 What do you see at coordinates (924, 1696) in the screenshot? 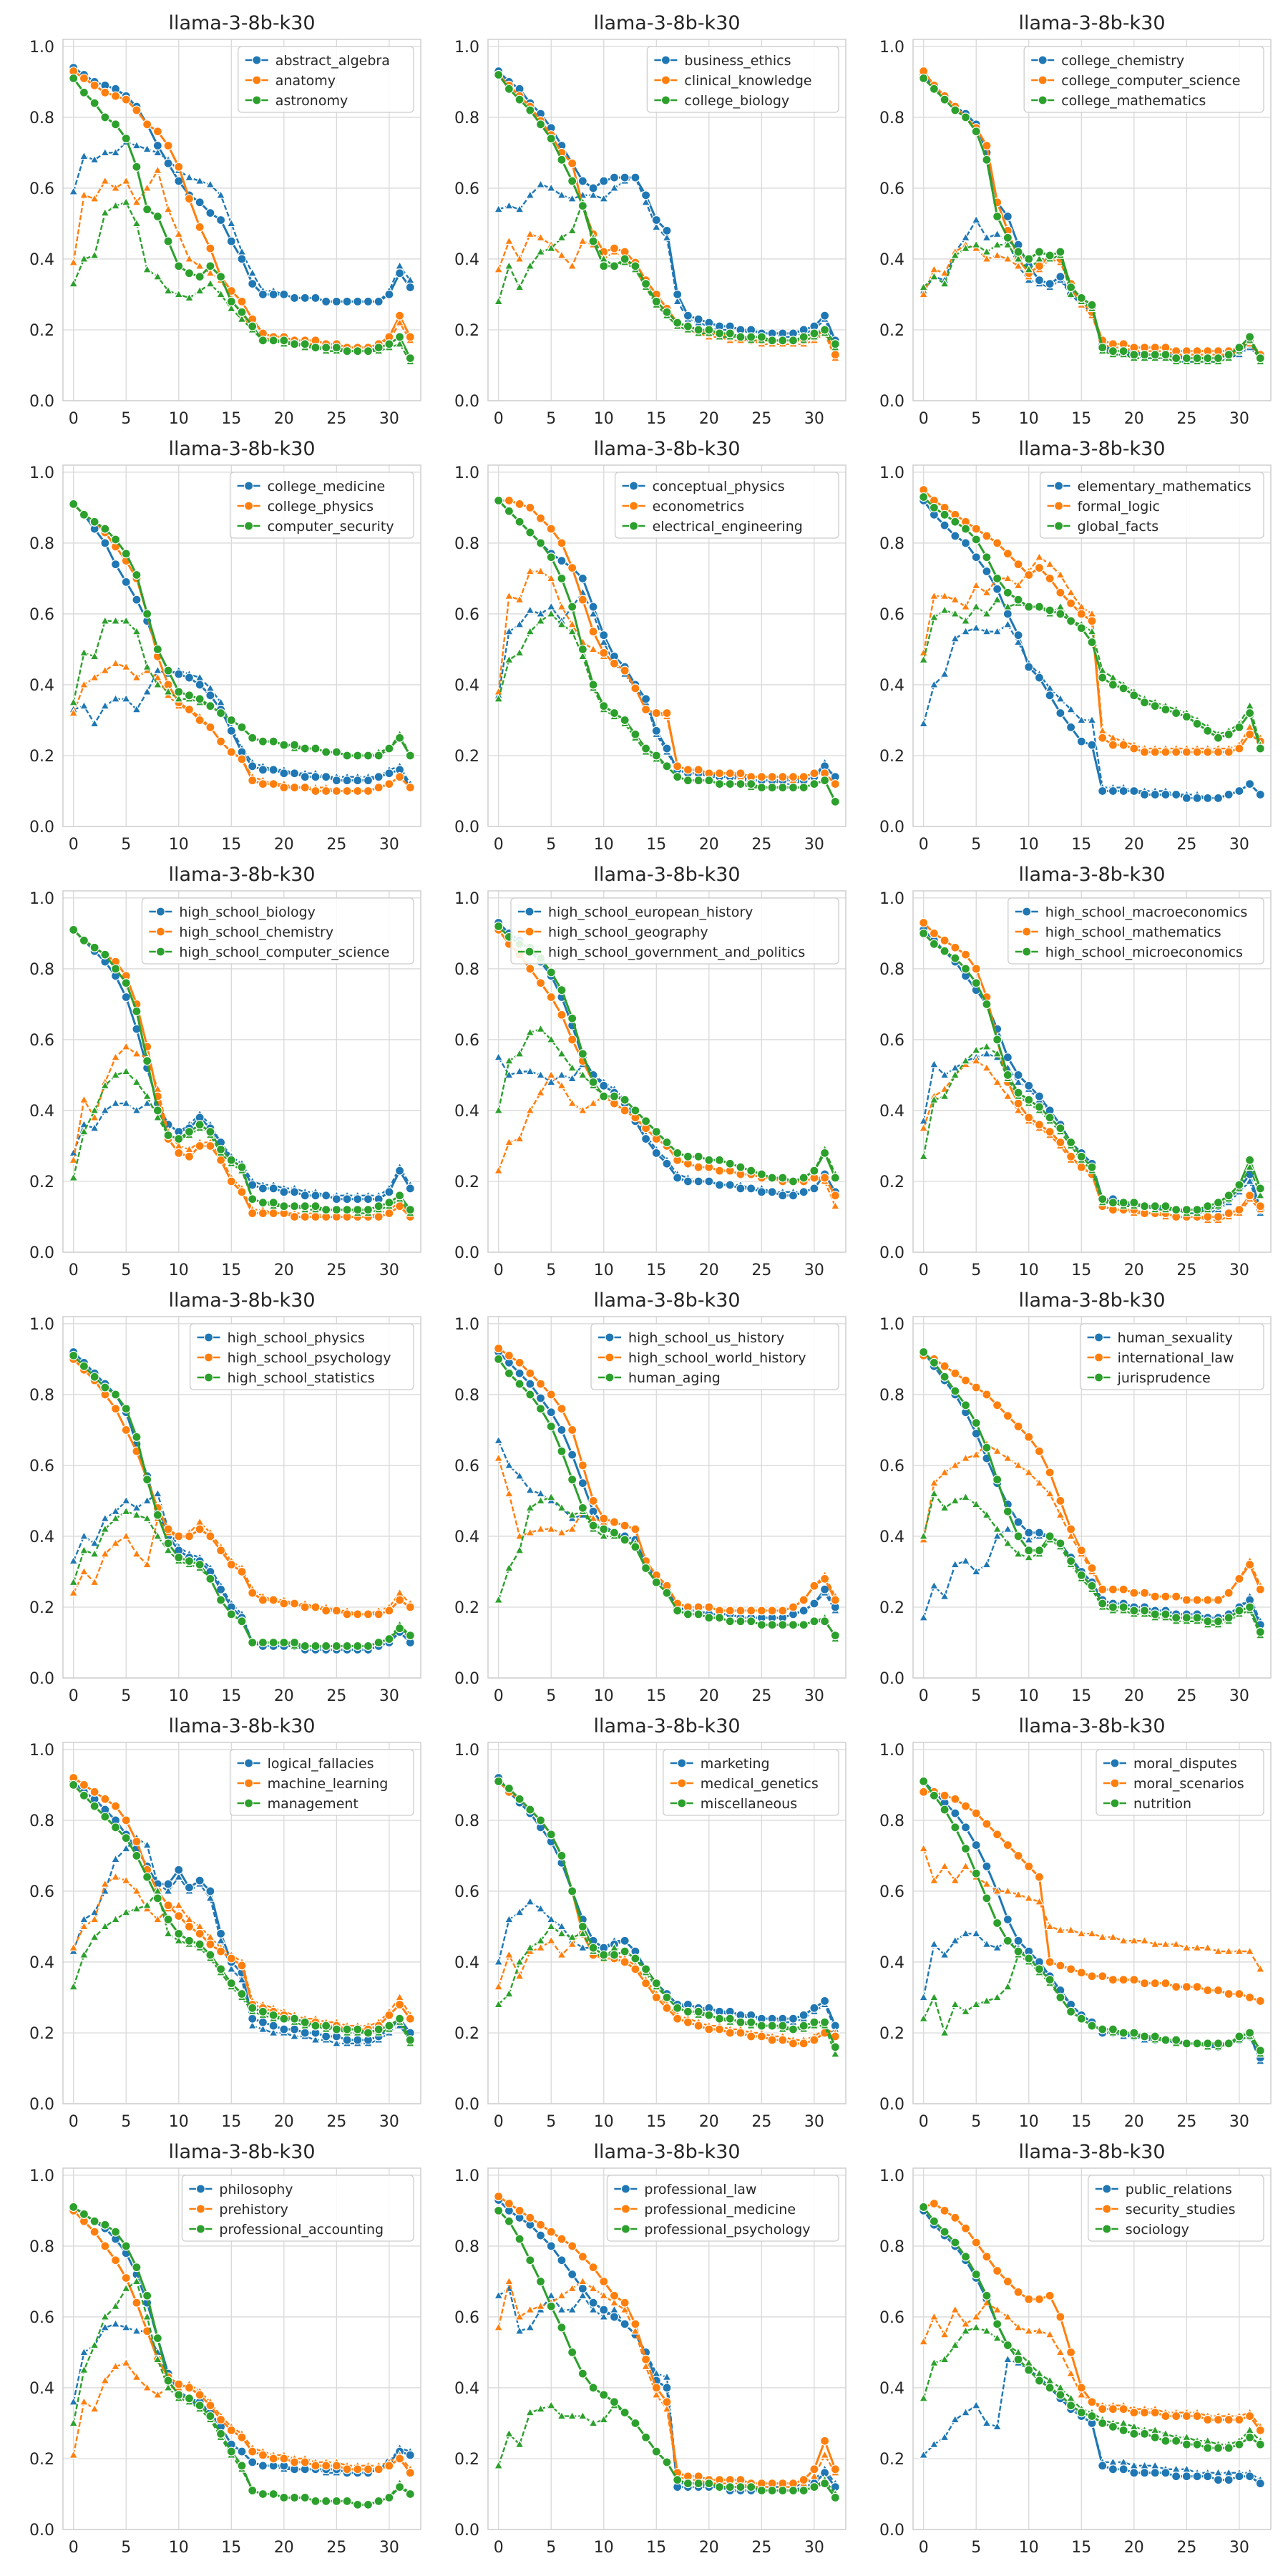
I see `x-tick-label: 0` at bounding box center [924, 1696].